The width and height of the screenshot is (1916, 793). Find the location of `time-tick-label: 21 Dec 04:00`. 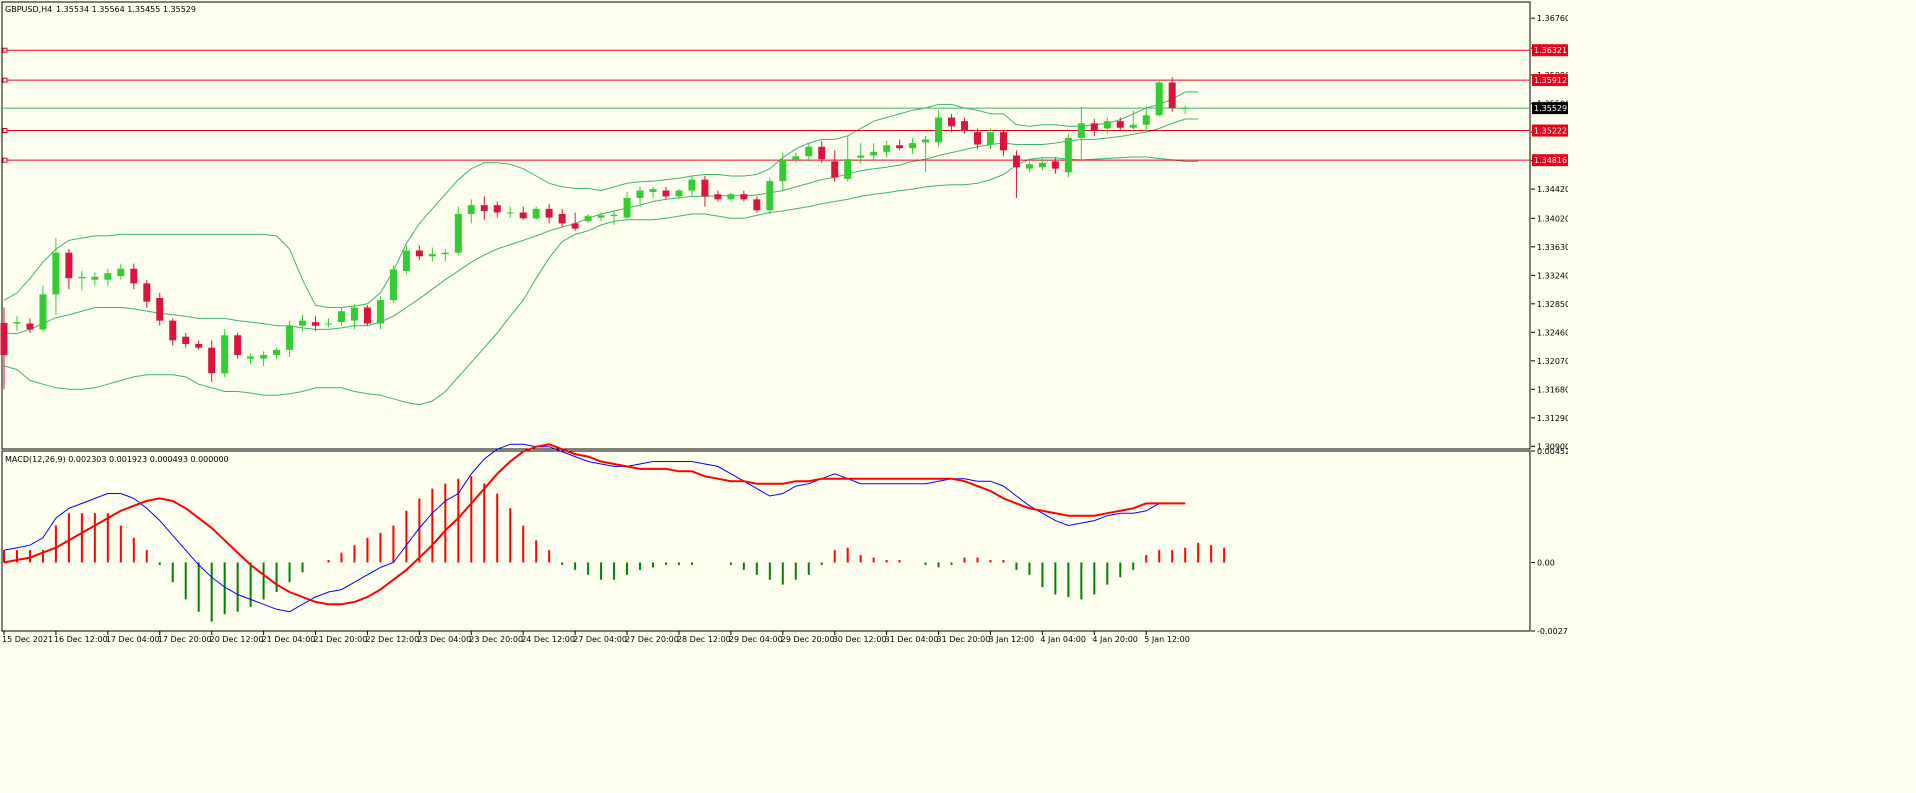

time-tick-label: 21 Dec 04:00 is located at coordinates (289, 639).